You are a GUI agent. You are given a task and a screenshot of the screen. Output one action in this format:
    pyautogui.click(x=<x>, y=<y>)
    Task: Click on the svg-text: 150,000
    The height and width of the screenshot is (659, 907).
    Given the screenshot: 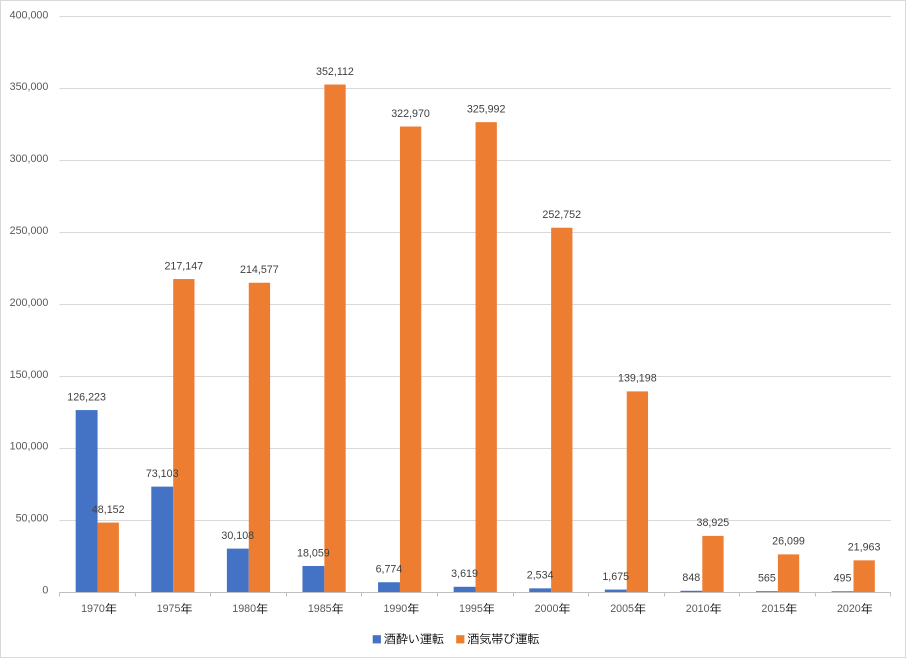 What is the action you would take?
    pyautogui.click(x=29, y=375)
    